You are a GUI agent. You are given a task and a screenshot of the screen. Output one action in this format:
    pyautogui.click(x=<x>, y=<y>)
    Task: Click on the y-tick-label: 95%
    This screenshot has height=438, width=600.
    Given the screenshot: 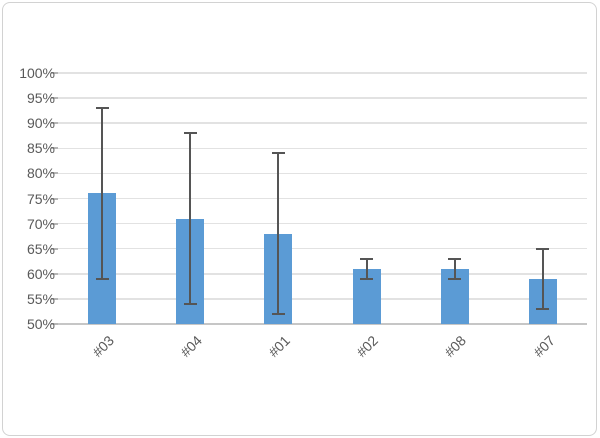 What is the action you would take?
    pyautogui.click(x=40, y=98)
    